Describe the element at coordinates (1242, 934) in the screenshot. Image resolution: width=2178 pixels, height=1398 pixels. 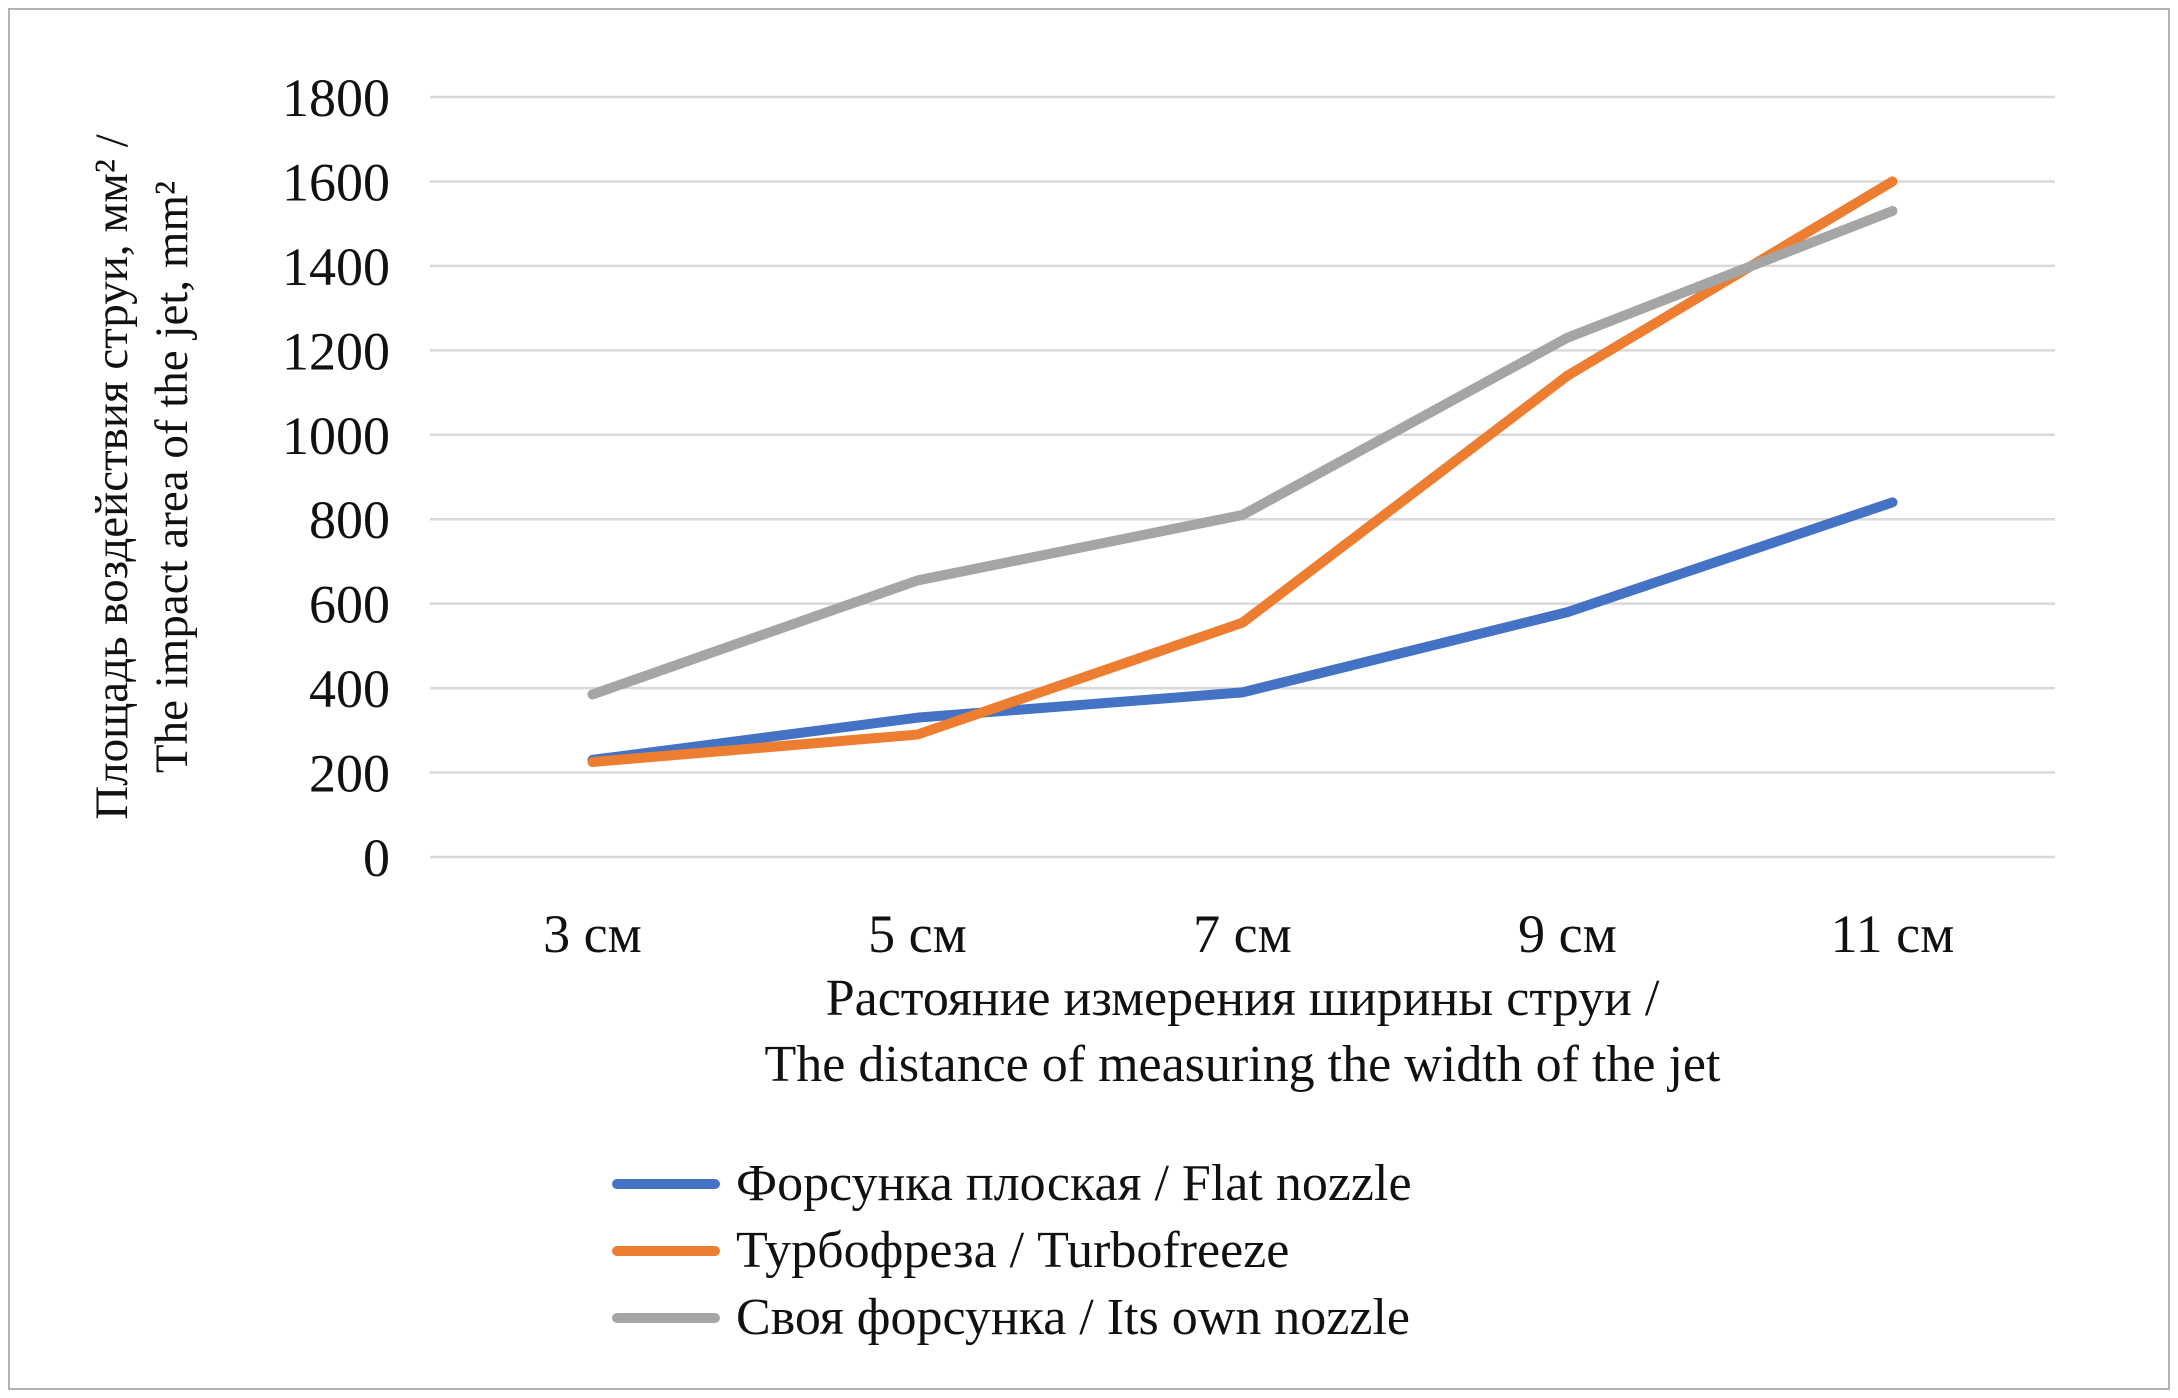
I see `x-tick-label: 7 см` at that location.